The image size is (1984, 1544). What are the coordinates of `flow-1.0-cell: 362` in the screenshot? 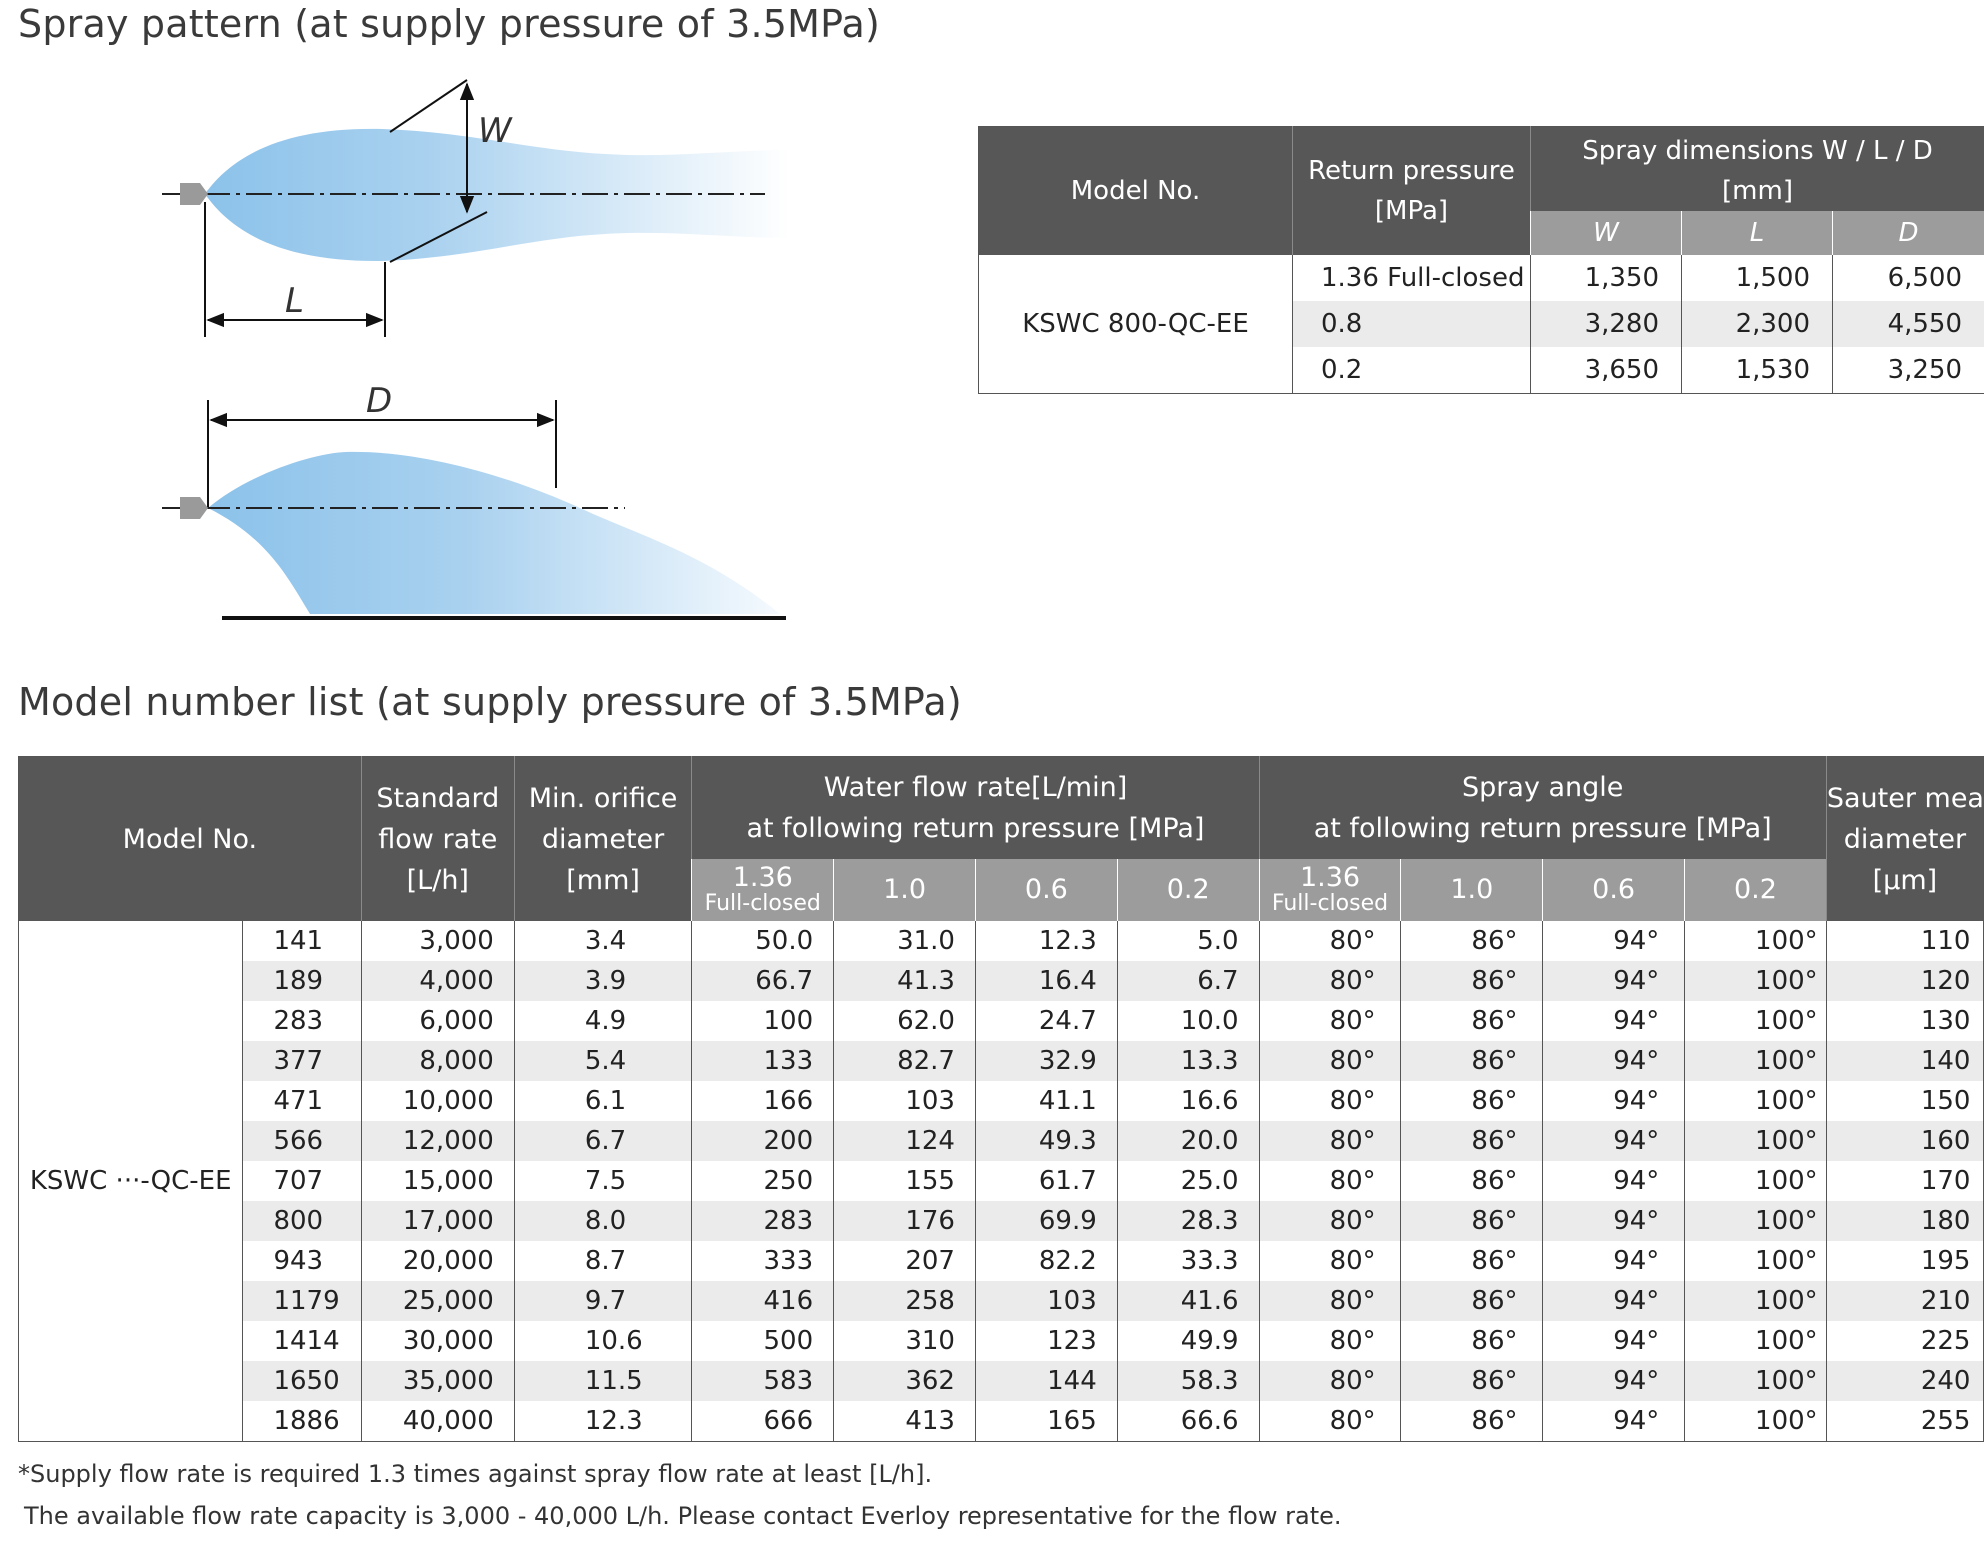 It's located at (904, 1381).